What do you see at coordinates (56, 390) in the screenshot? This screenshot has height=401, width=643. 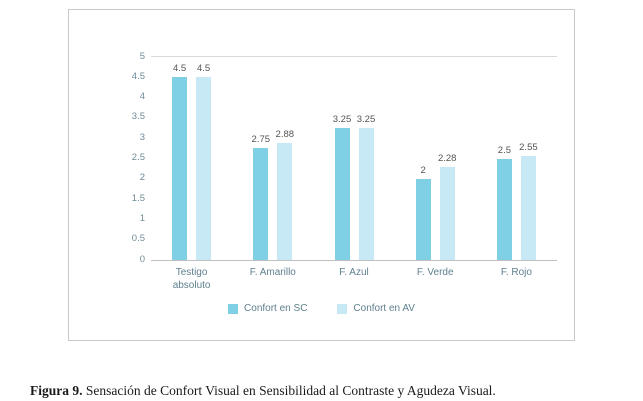 I see `caption-label: Figura 9.` at bounding box center [56, 390].